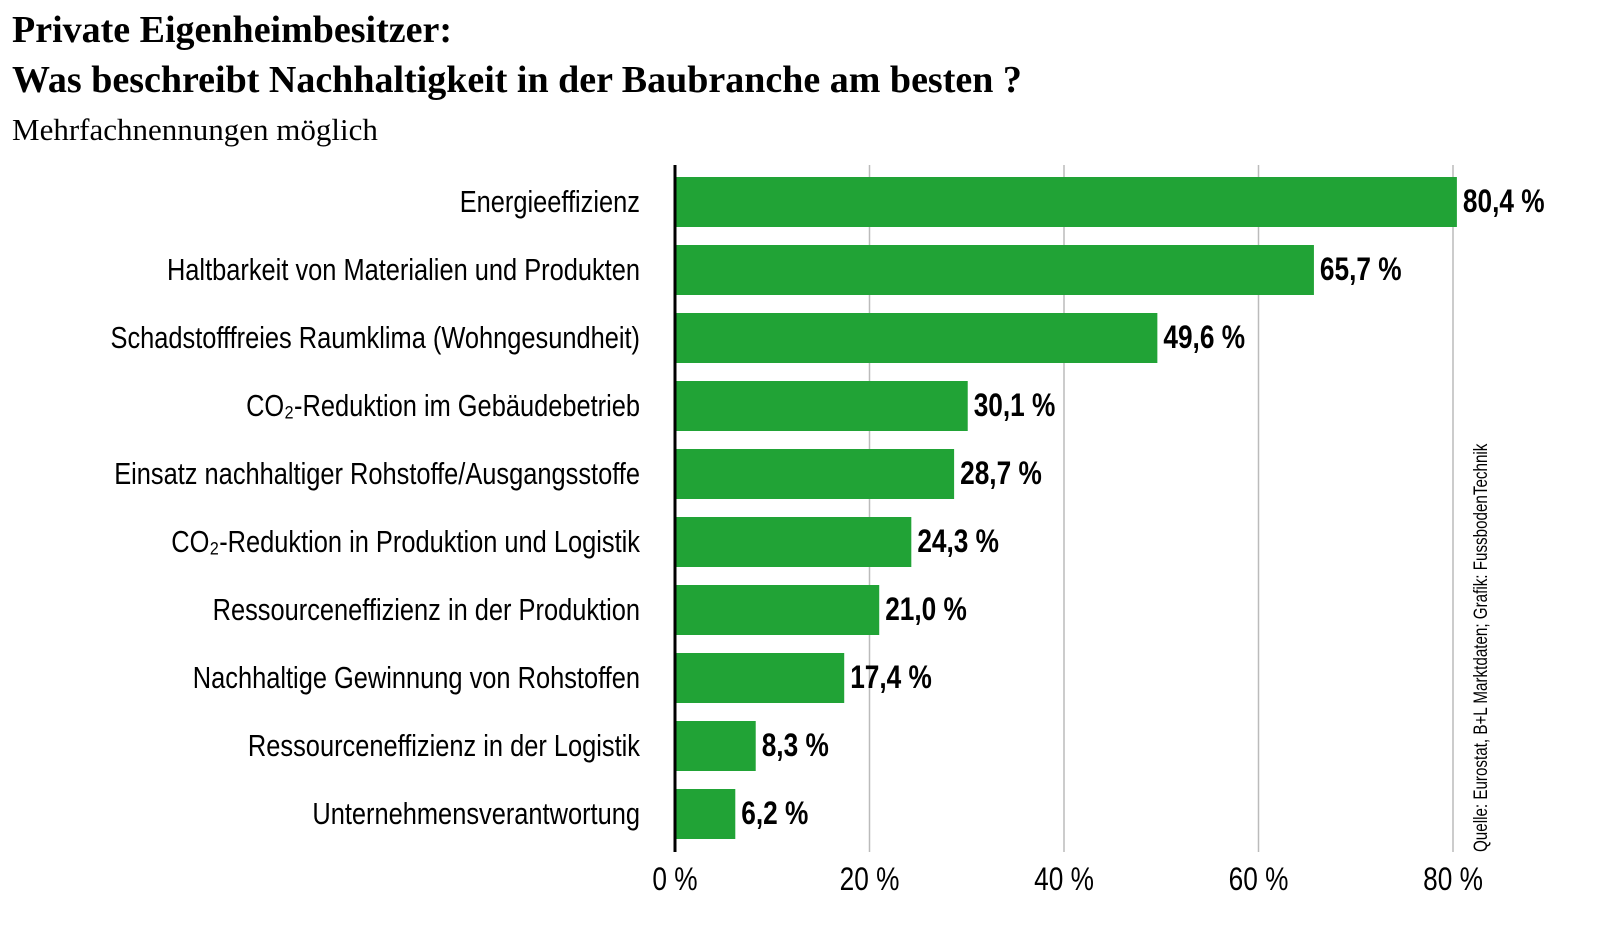 This screenshot has height=934, width=1621. What do you see at coordinates (476, 814) in the screenshot?
I see `y-tick-label: Unternehmensverantwortung` at bounding box center [476, 814].